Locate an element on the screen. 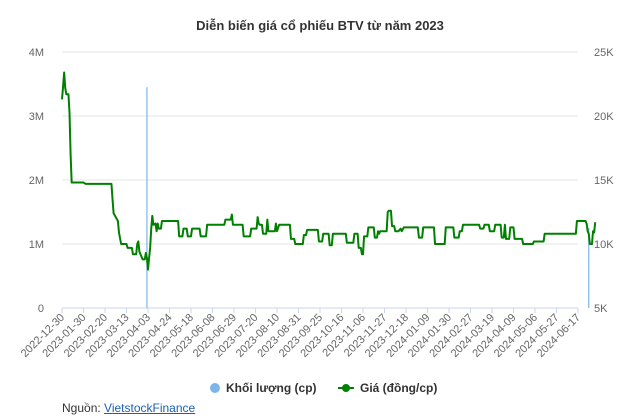 This screenshot has height=419, width=638. right-axis-ticks: 5K 10K 15K 20K 25K is located at coordinates (604, 181).